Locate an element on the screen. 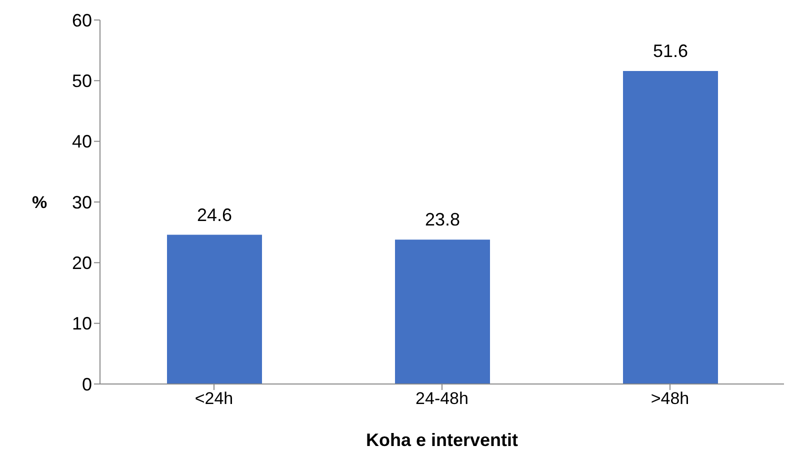  y-axis-title: % is located at coordinates (40, 202).